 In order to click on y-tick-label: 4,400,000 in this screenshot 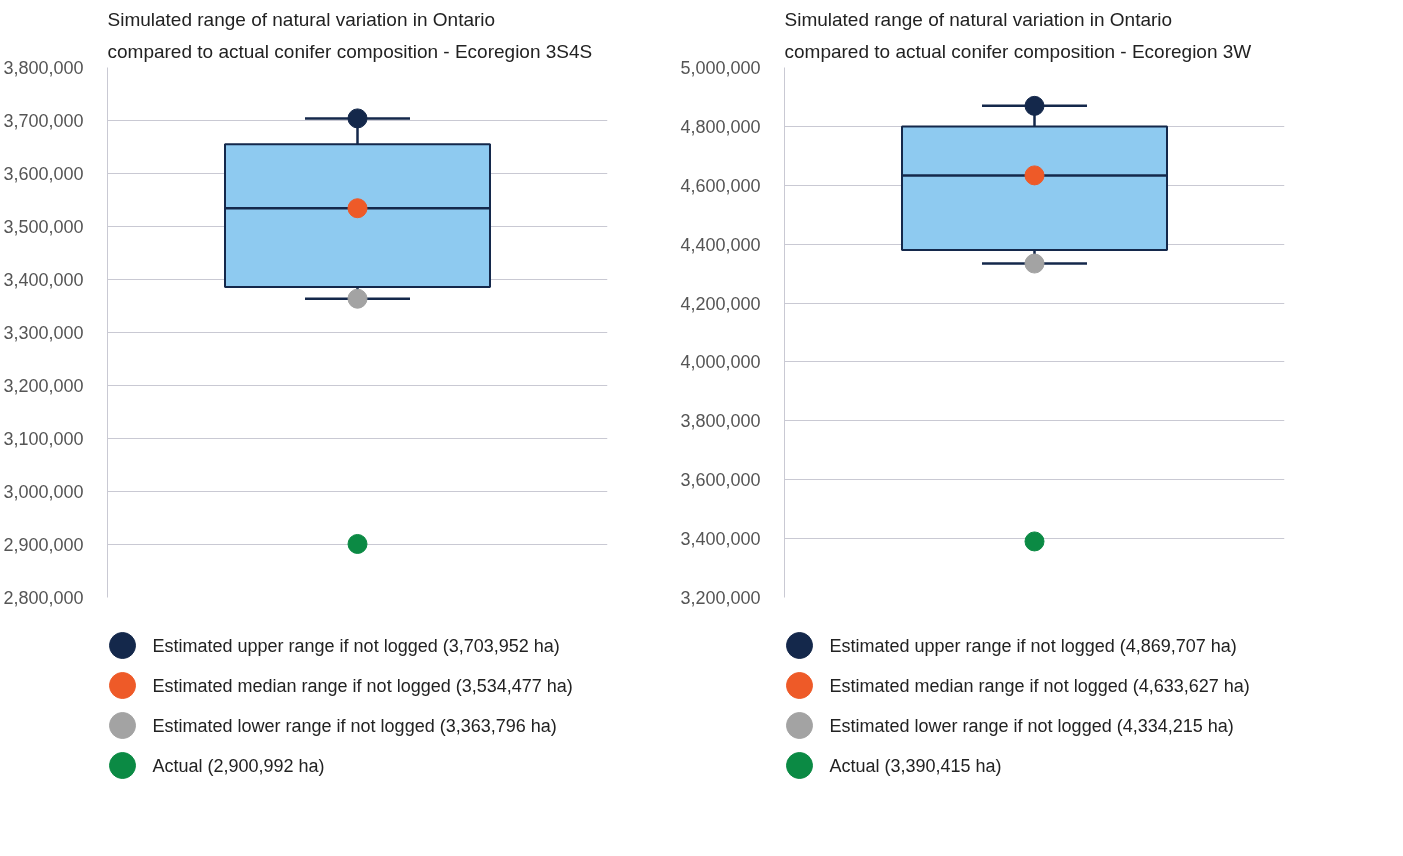, I will do `click(720, 244)`.